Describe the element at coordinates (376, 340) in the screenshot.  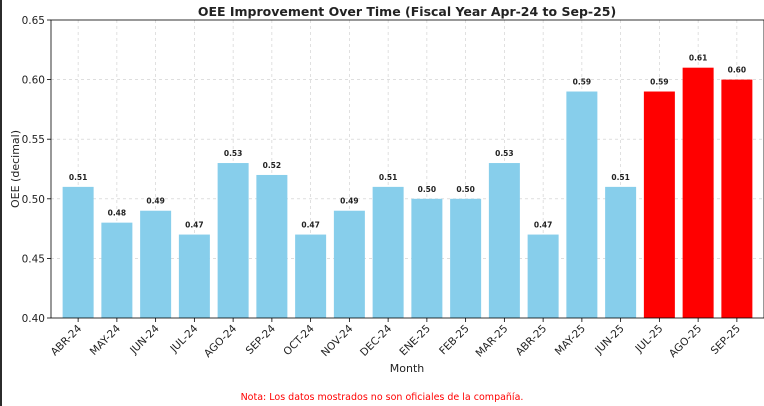
I see `x-tick-label: DEC-24` at that location.